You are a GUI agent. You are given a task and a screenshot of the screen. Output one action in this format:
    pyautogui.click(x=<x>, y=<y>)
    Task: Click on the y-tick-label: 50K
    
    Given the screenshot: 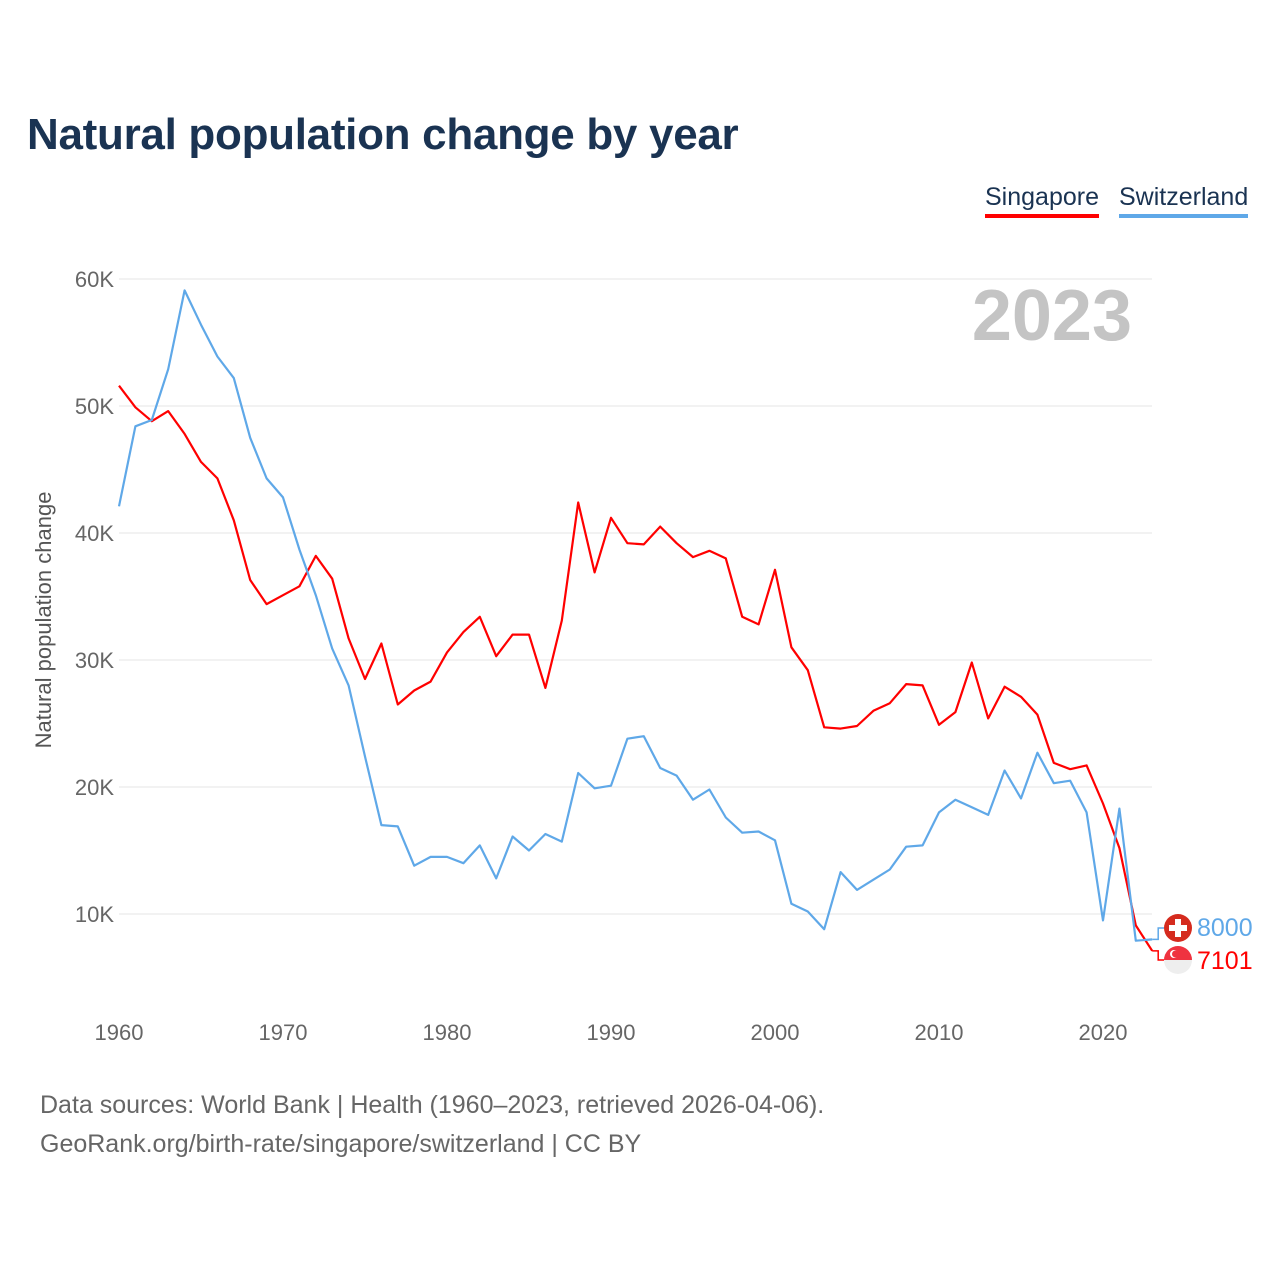 What is the action you would take?
    pyautogui.click(x=94, y=406)
    